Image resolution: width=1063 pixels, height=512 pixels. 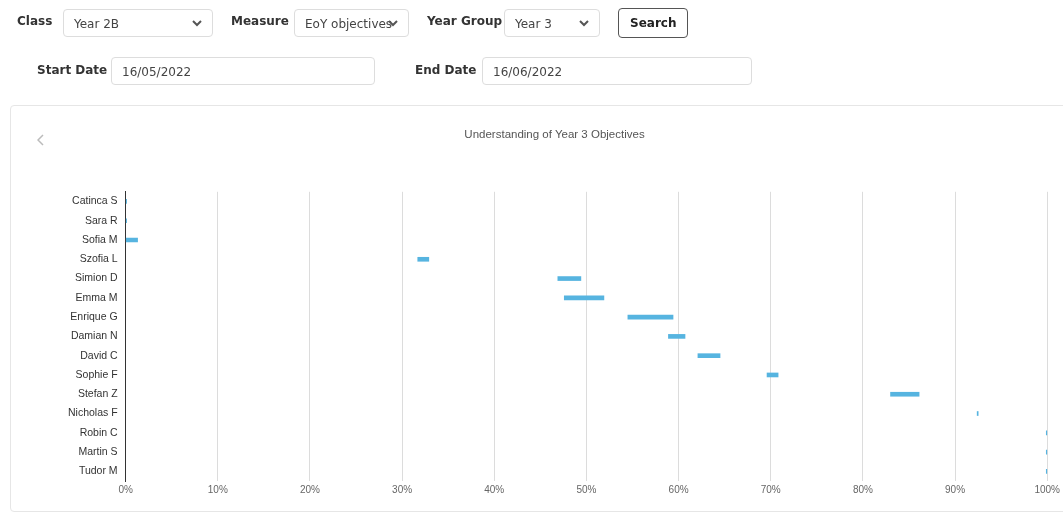 I want to click on y-tick-label: Sofia M, so click(x=99, y=238).